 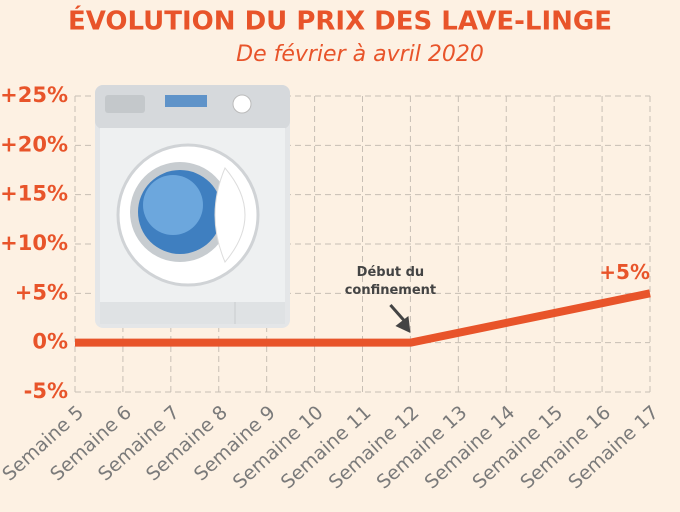 What do you see at coordinates (390, 272) in the screenshot?
I see `annotation-line: Début du` at bounding box center [390, 272].